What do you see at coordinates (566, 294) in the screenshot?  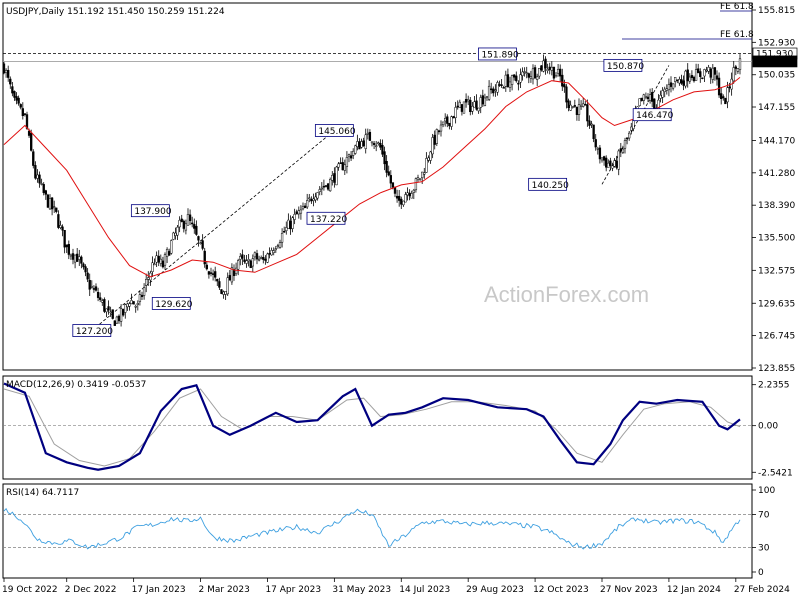 I see `watermark: ActionForex.com` at bounding box center [566, 294].